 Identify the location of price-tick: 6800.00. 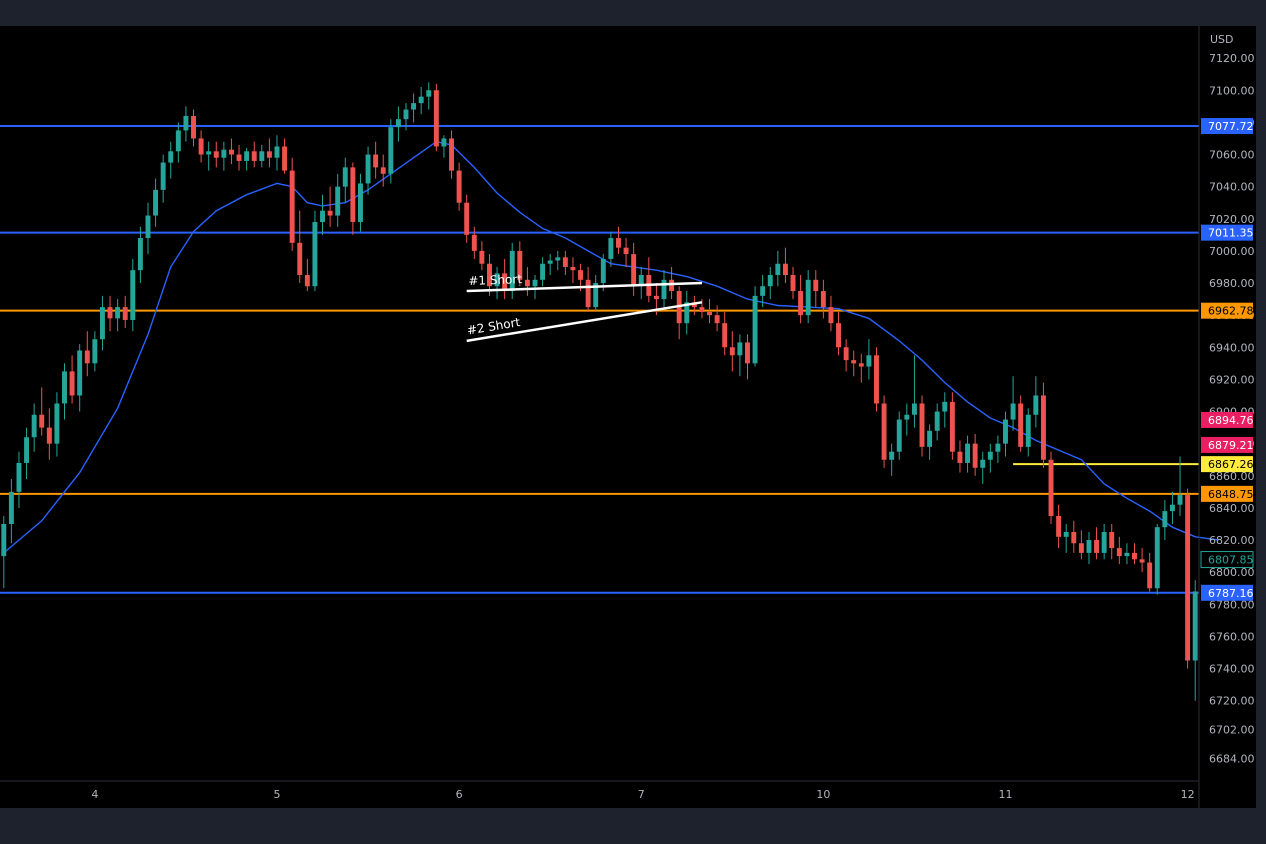
(1232, 572).